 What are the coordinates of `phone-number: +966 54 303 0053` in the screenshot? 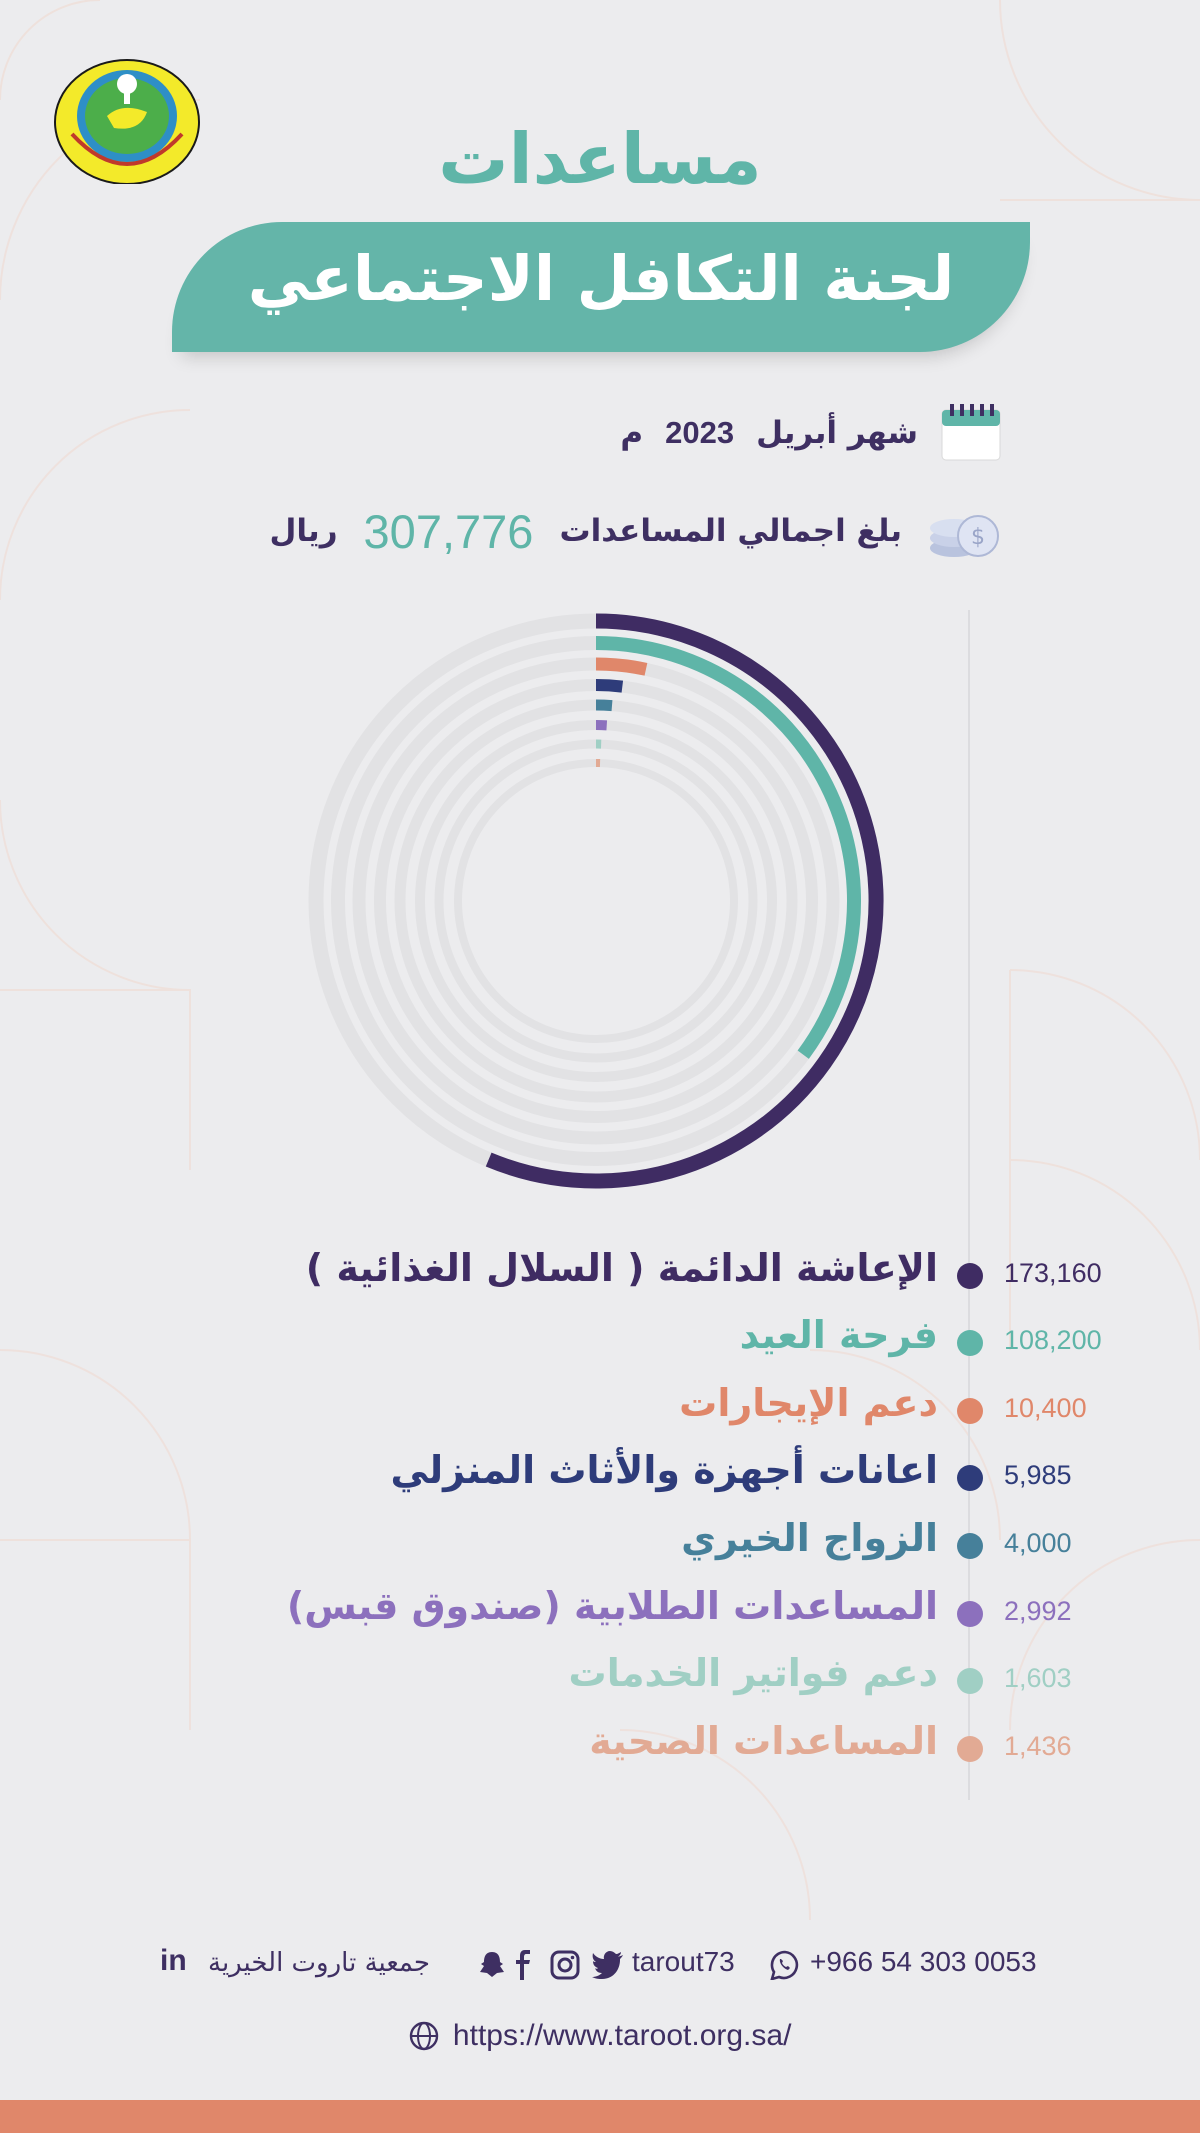 It's located at (923, 1961).